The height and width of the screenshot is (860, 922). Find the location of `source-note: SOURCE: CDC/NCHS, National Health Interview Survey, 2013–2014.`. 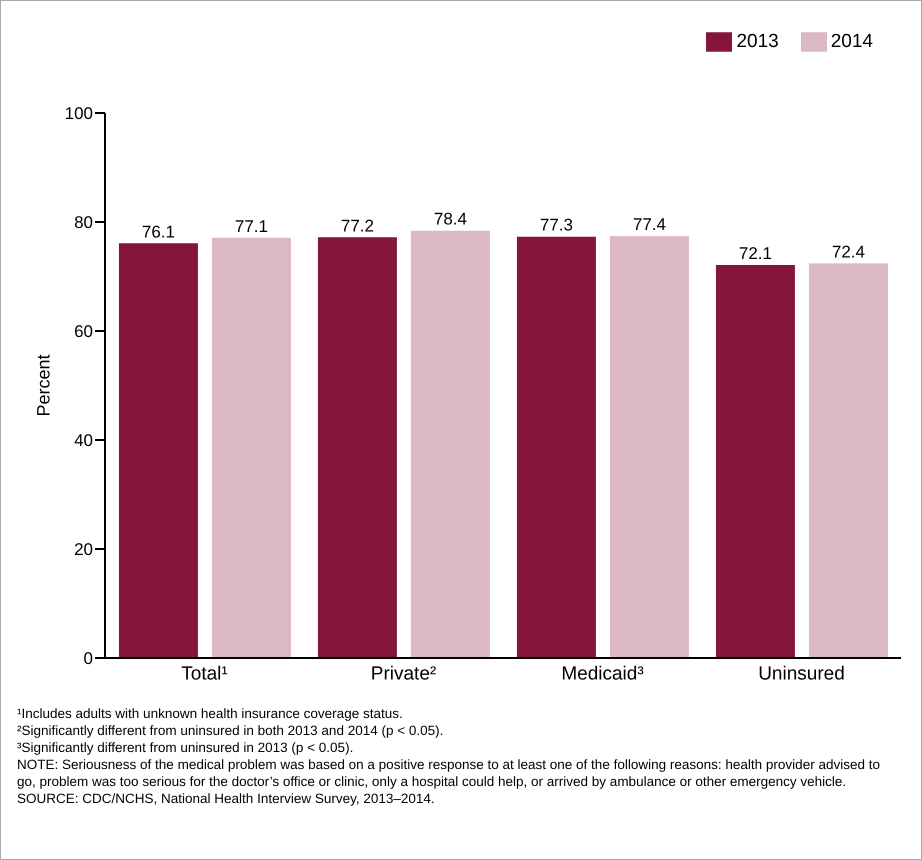

source-note: SOURCE: CDC/NCHS, National Health Interview Survey, 2013–2014. is located at coordinates (226, 798).